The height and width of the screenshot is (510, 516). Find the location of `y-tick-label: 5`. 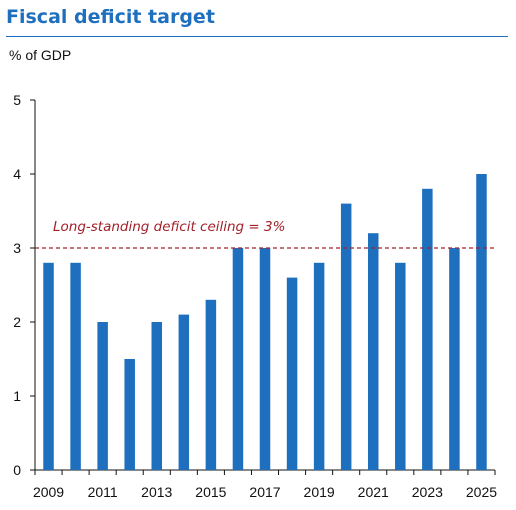

y-tick-label: 5 is located at coordinates (17, 100).